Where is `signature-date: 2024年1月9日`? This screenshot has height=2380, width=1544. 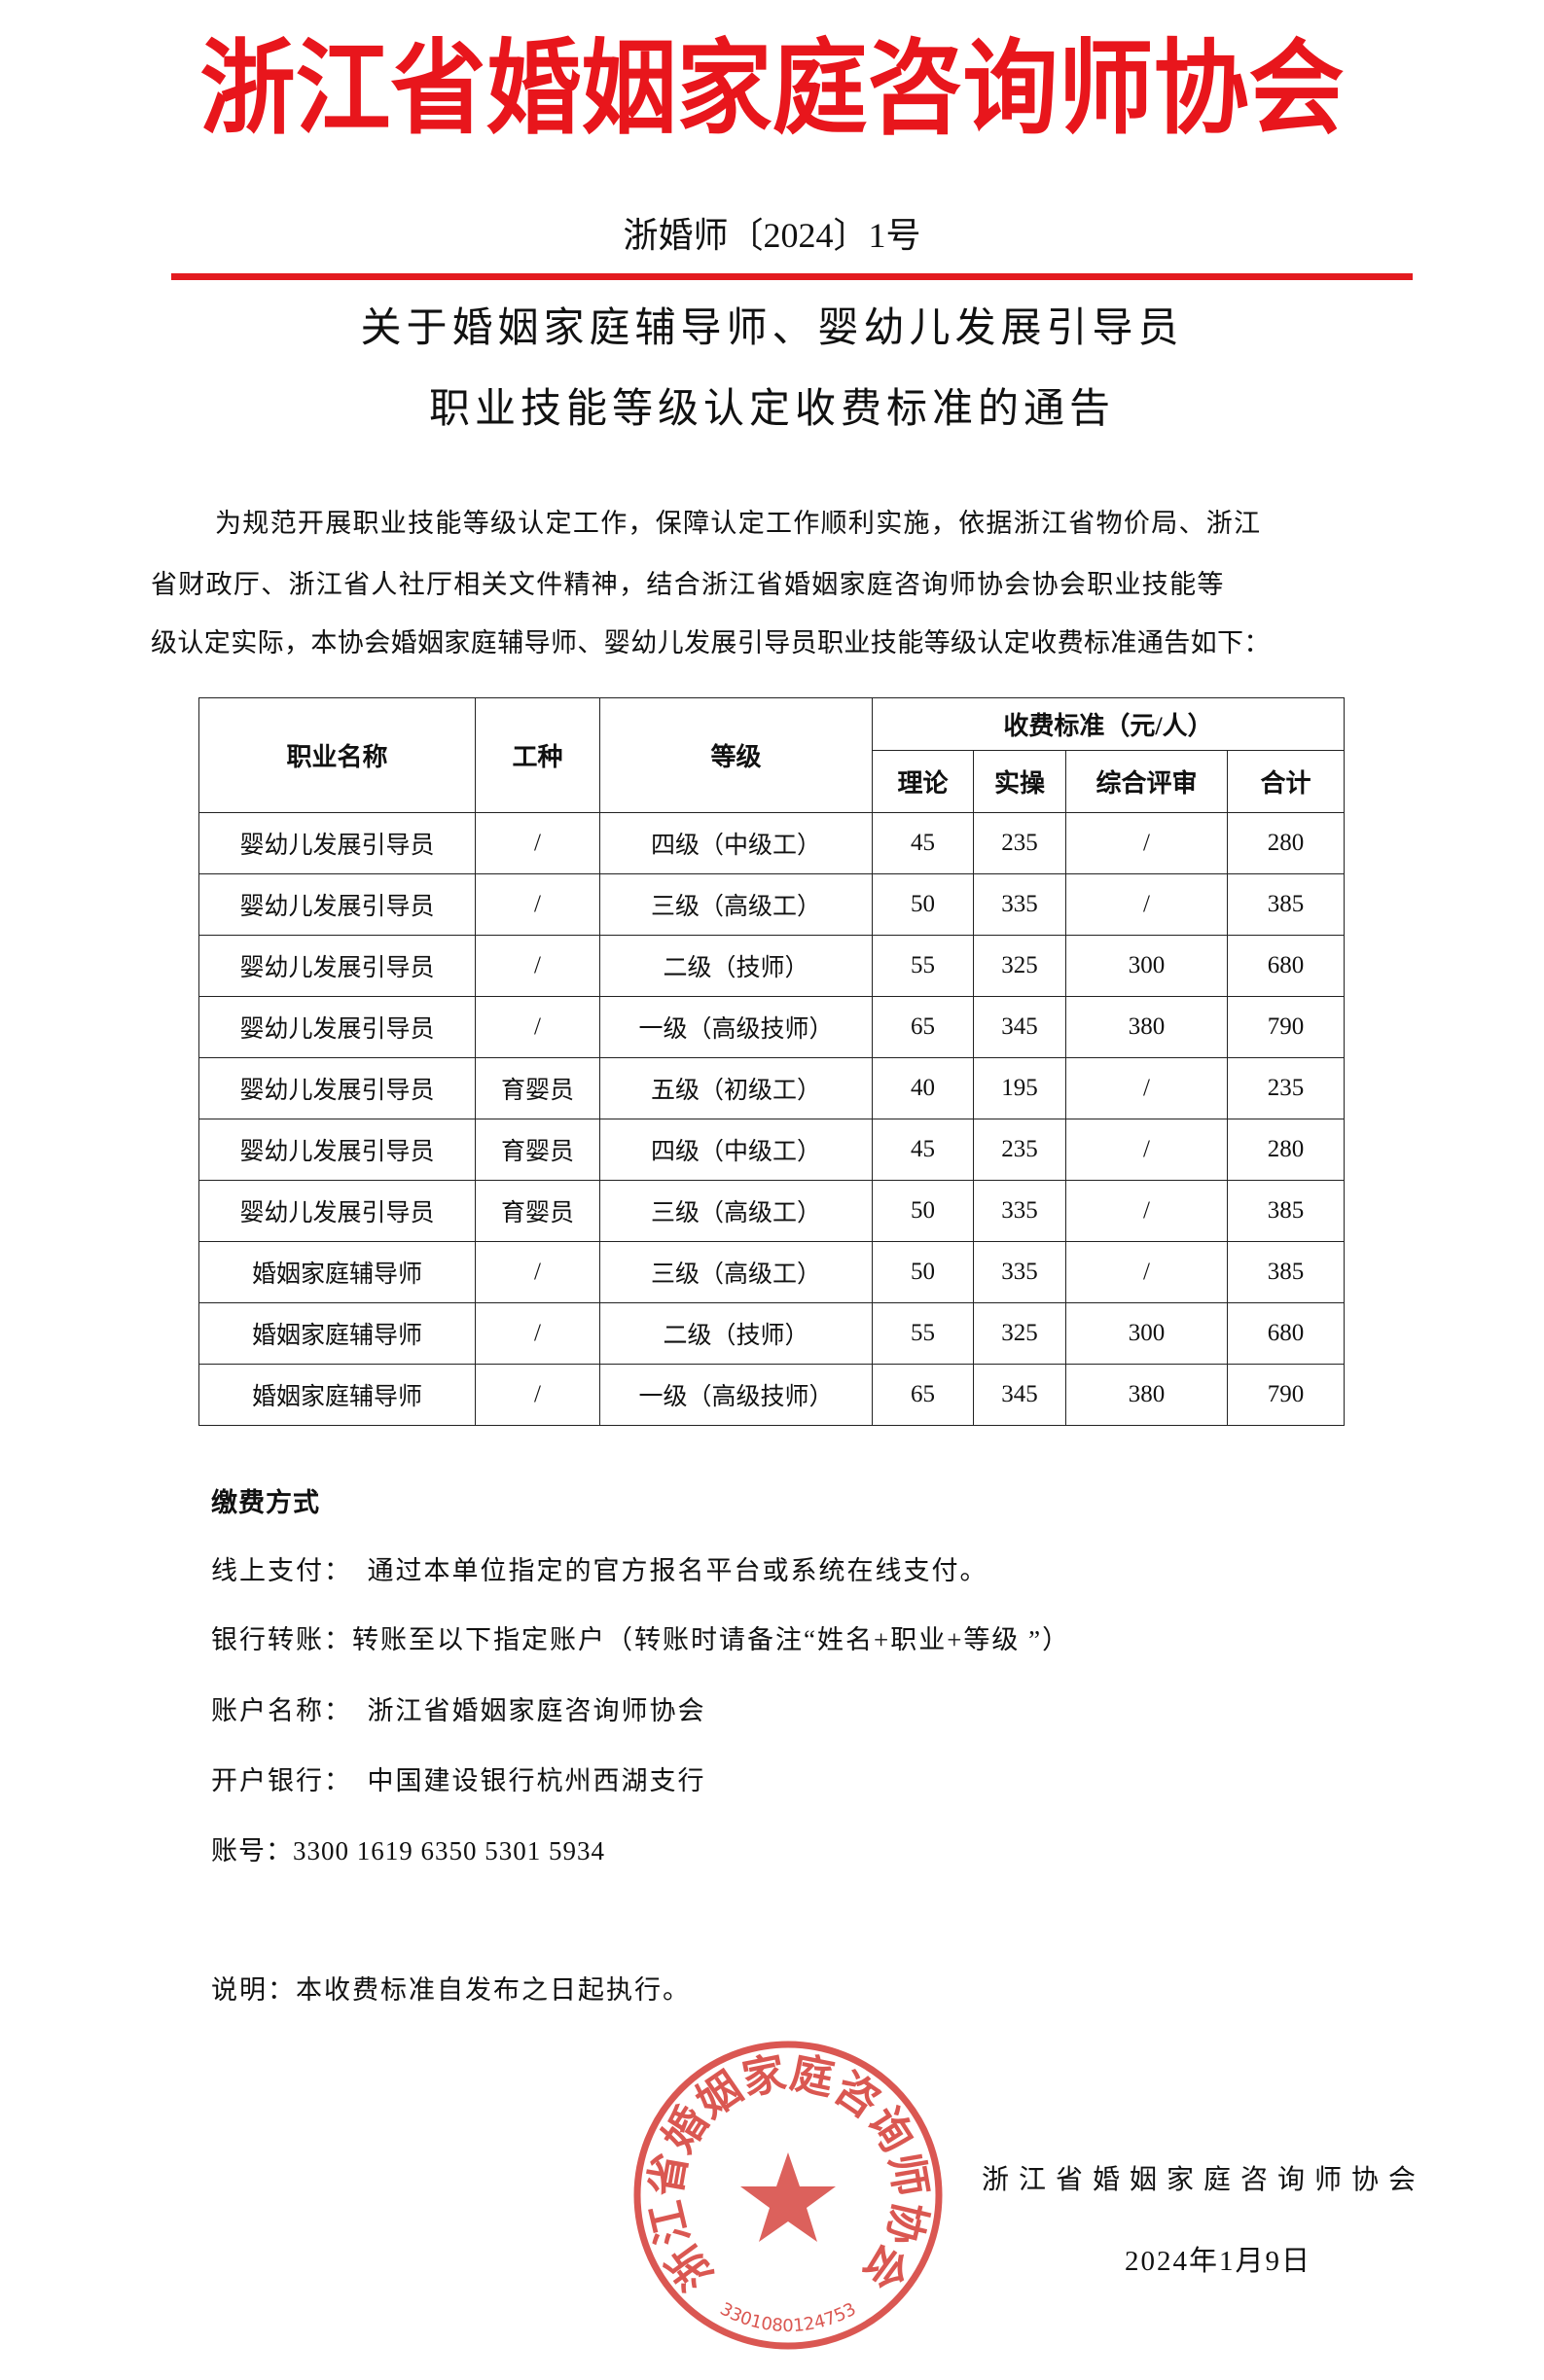
signature-date: 2024年1月9日 is located at coordinates (1218, 2261).